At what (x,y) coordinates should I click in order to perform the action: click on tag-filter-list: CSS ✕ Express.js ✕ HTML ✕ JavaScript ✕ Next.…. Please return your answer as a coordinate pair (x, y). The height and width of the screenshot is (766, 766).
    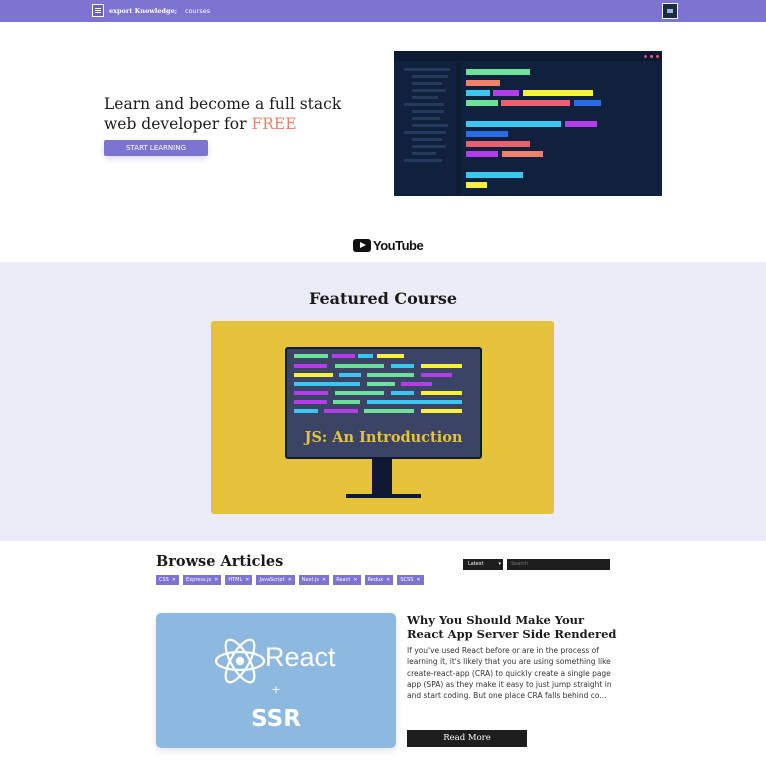
    Looking at the image, I should click on (290, 580).